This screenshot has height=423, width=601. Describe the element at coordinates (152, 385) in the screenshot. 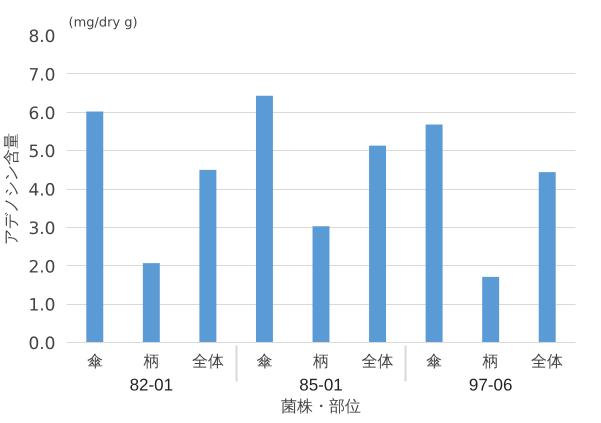

I see `text: 82-01` at that location.